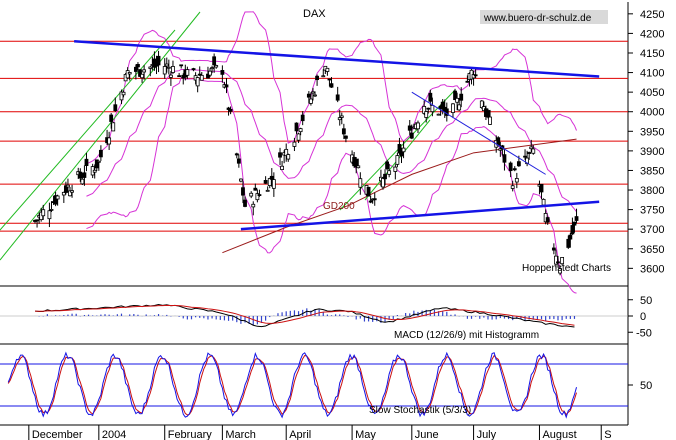 This screenshot has height=440, width=676. I want to click on price-tick-label: 4100, so click(652, 74).